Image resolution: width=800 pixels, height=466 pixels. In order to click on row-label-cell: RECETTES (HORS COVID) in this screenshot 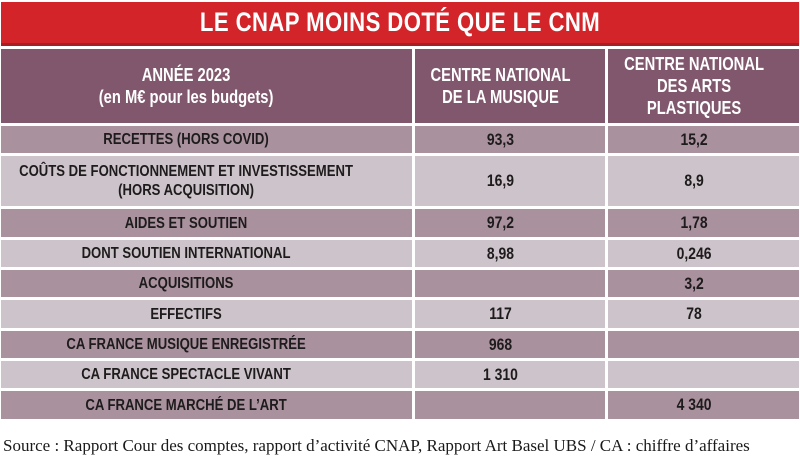, I will do `click(206, 139)`.